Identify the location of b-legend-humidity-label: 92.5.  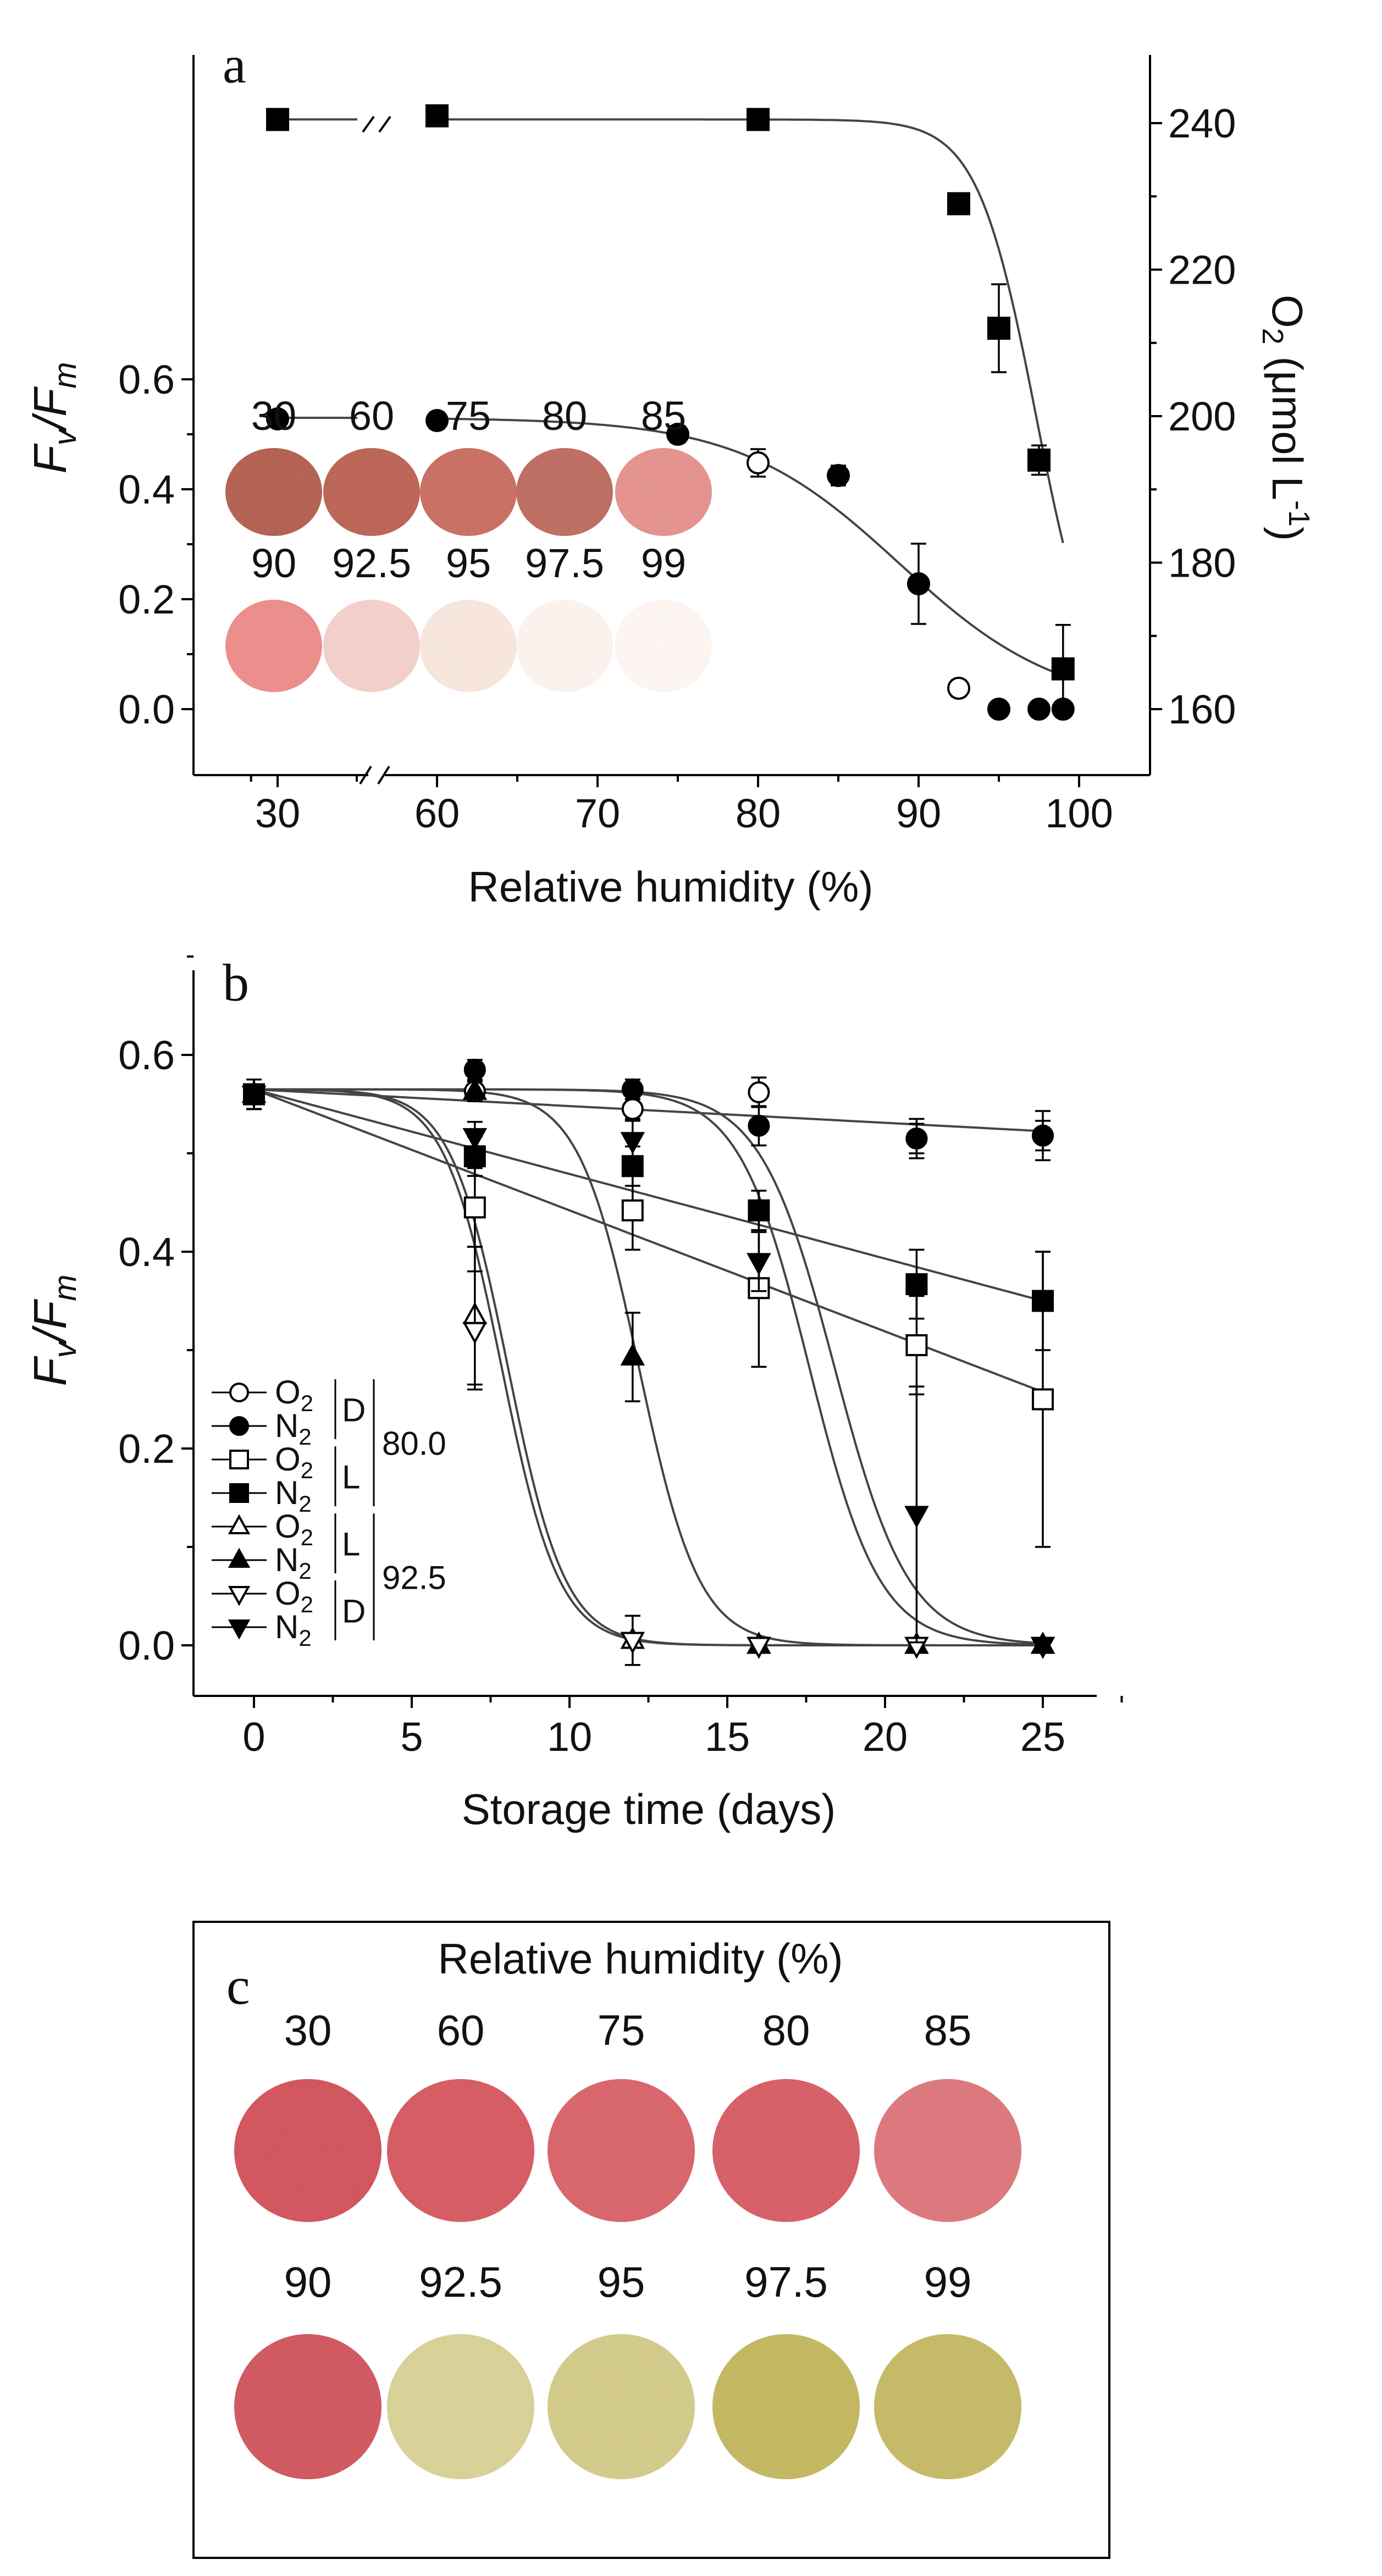
(414, 1578).